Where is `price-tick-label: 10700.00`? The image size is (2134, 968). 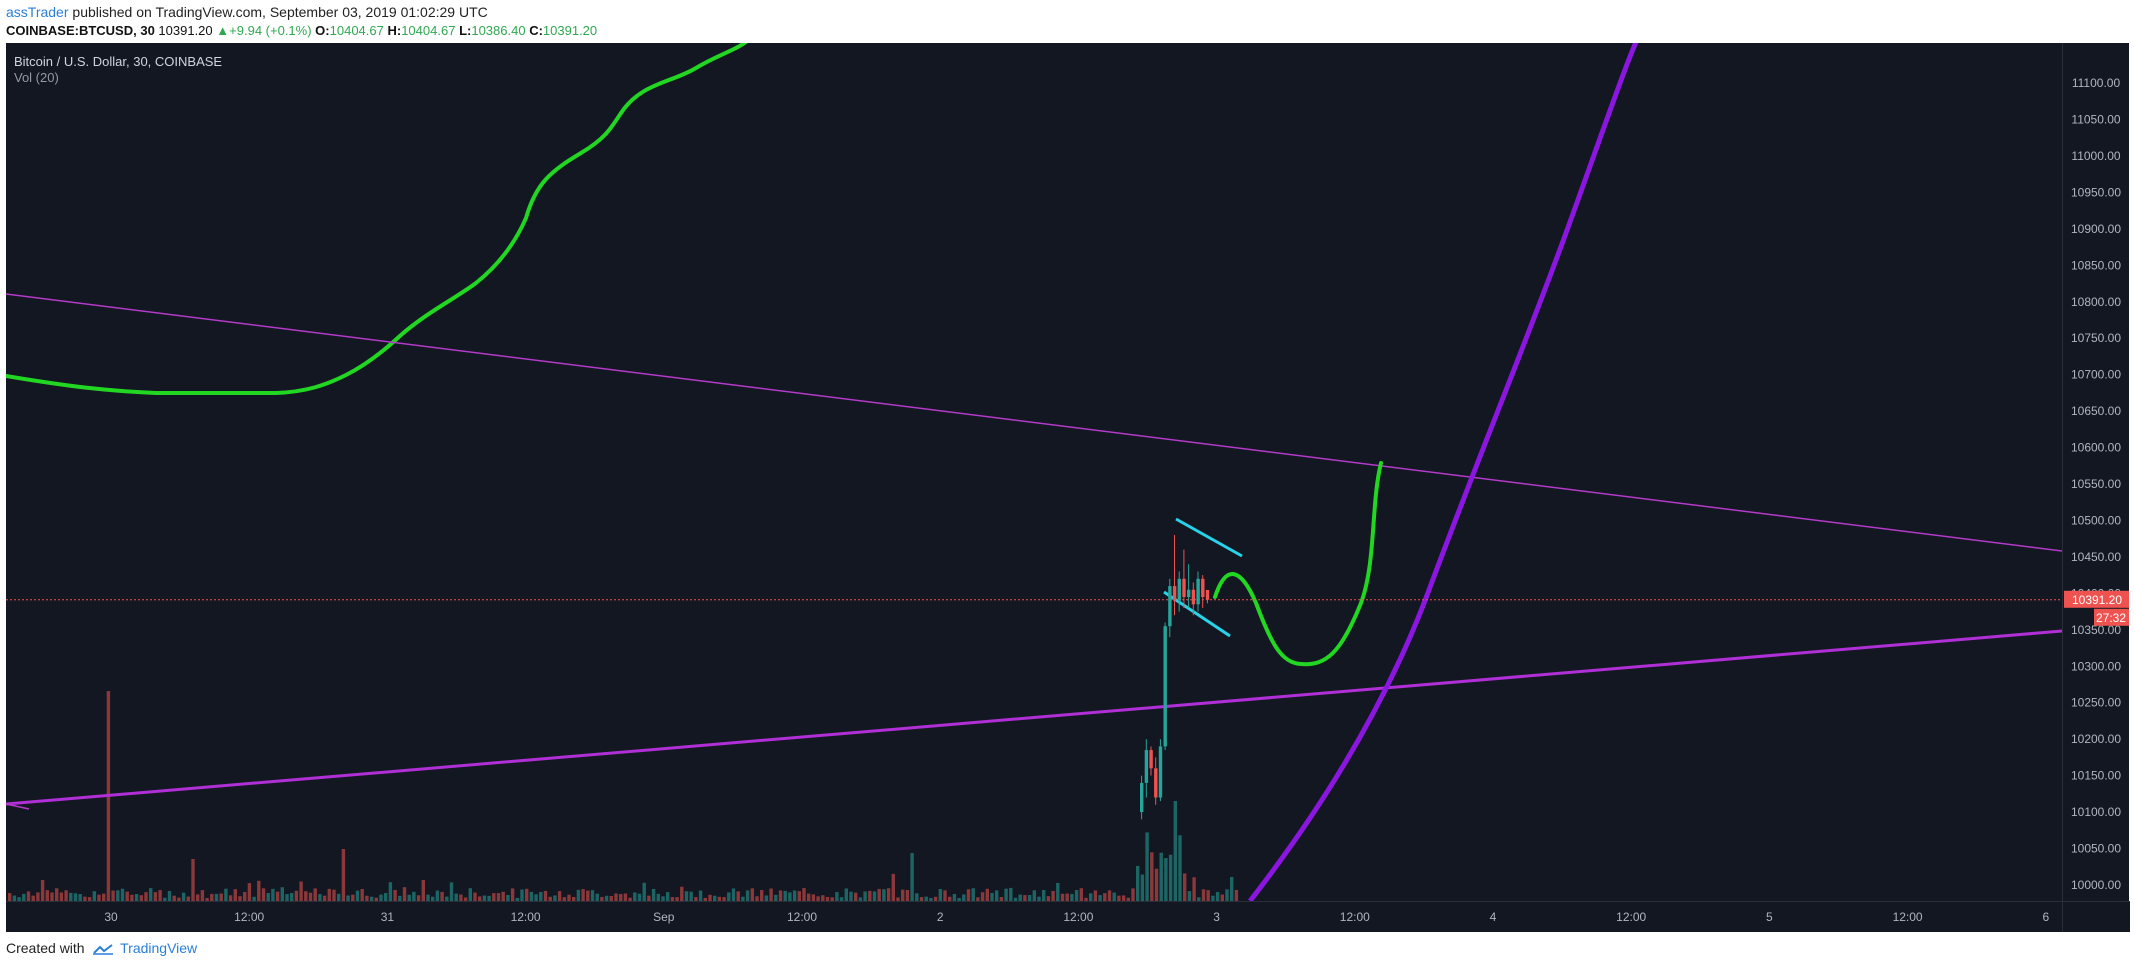 price-tick-label: 10700.00 is located at coordinates (2096, 375).